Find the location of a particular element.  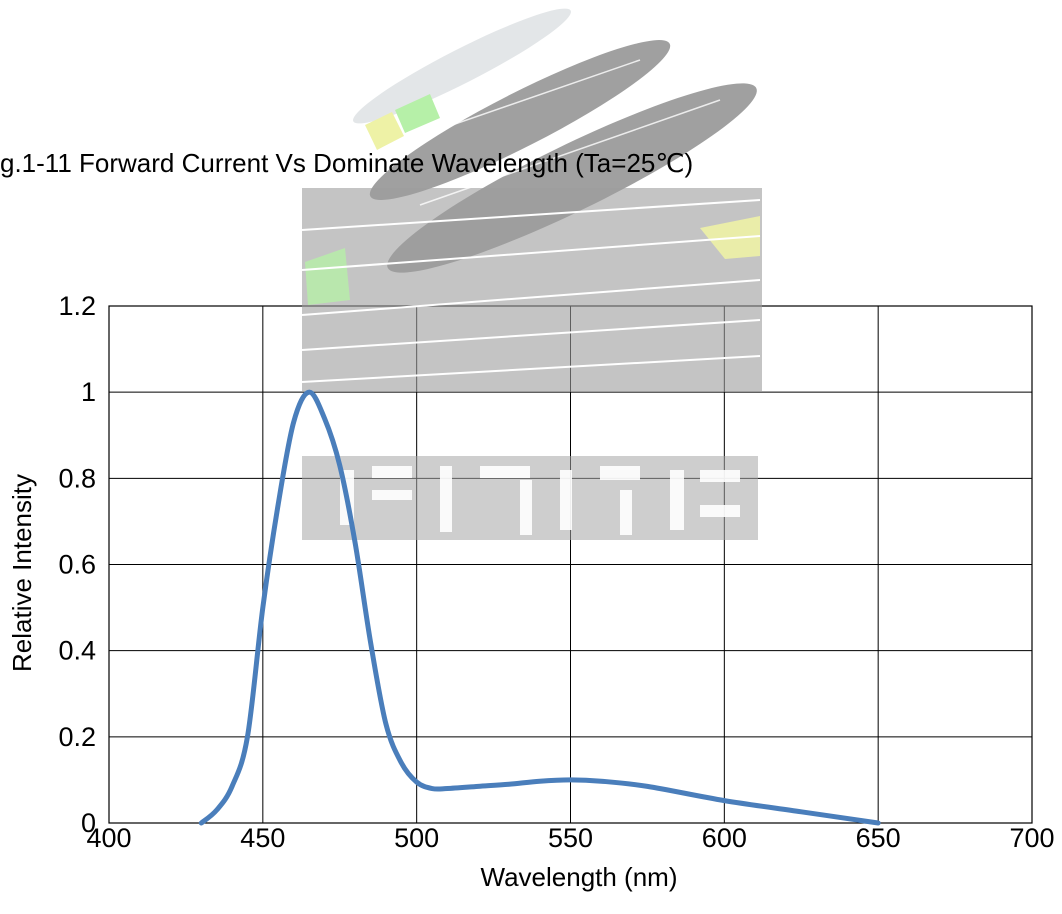

x-tick-label: 500 is located at coordinates (416, 838).